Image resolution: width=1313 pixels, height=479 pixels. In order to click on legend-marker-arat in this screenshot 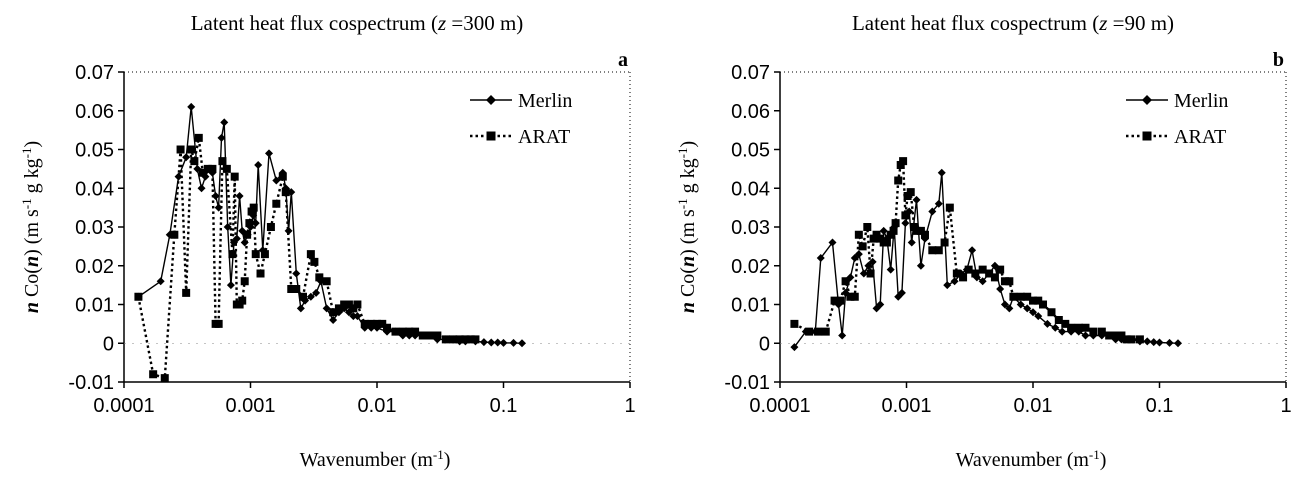, I will do `click(1147, 136)`.